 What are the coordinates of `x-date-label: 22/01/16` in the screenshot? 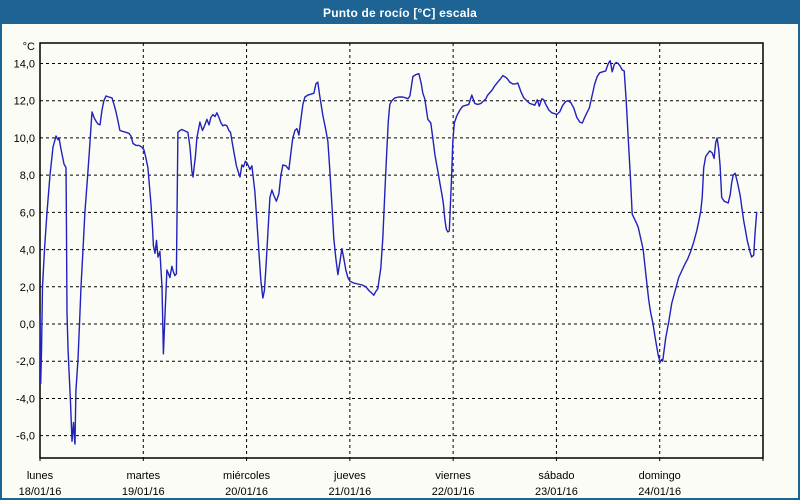 It's located at (453, 492).